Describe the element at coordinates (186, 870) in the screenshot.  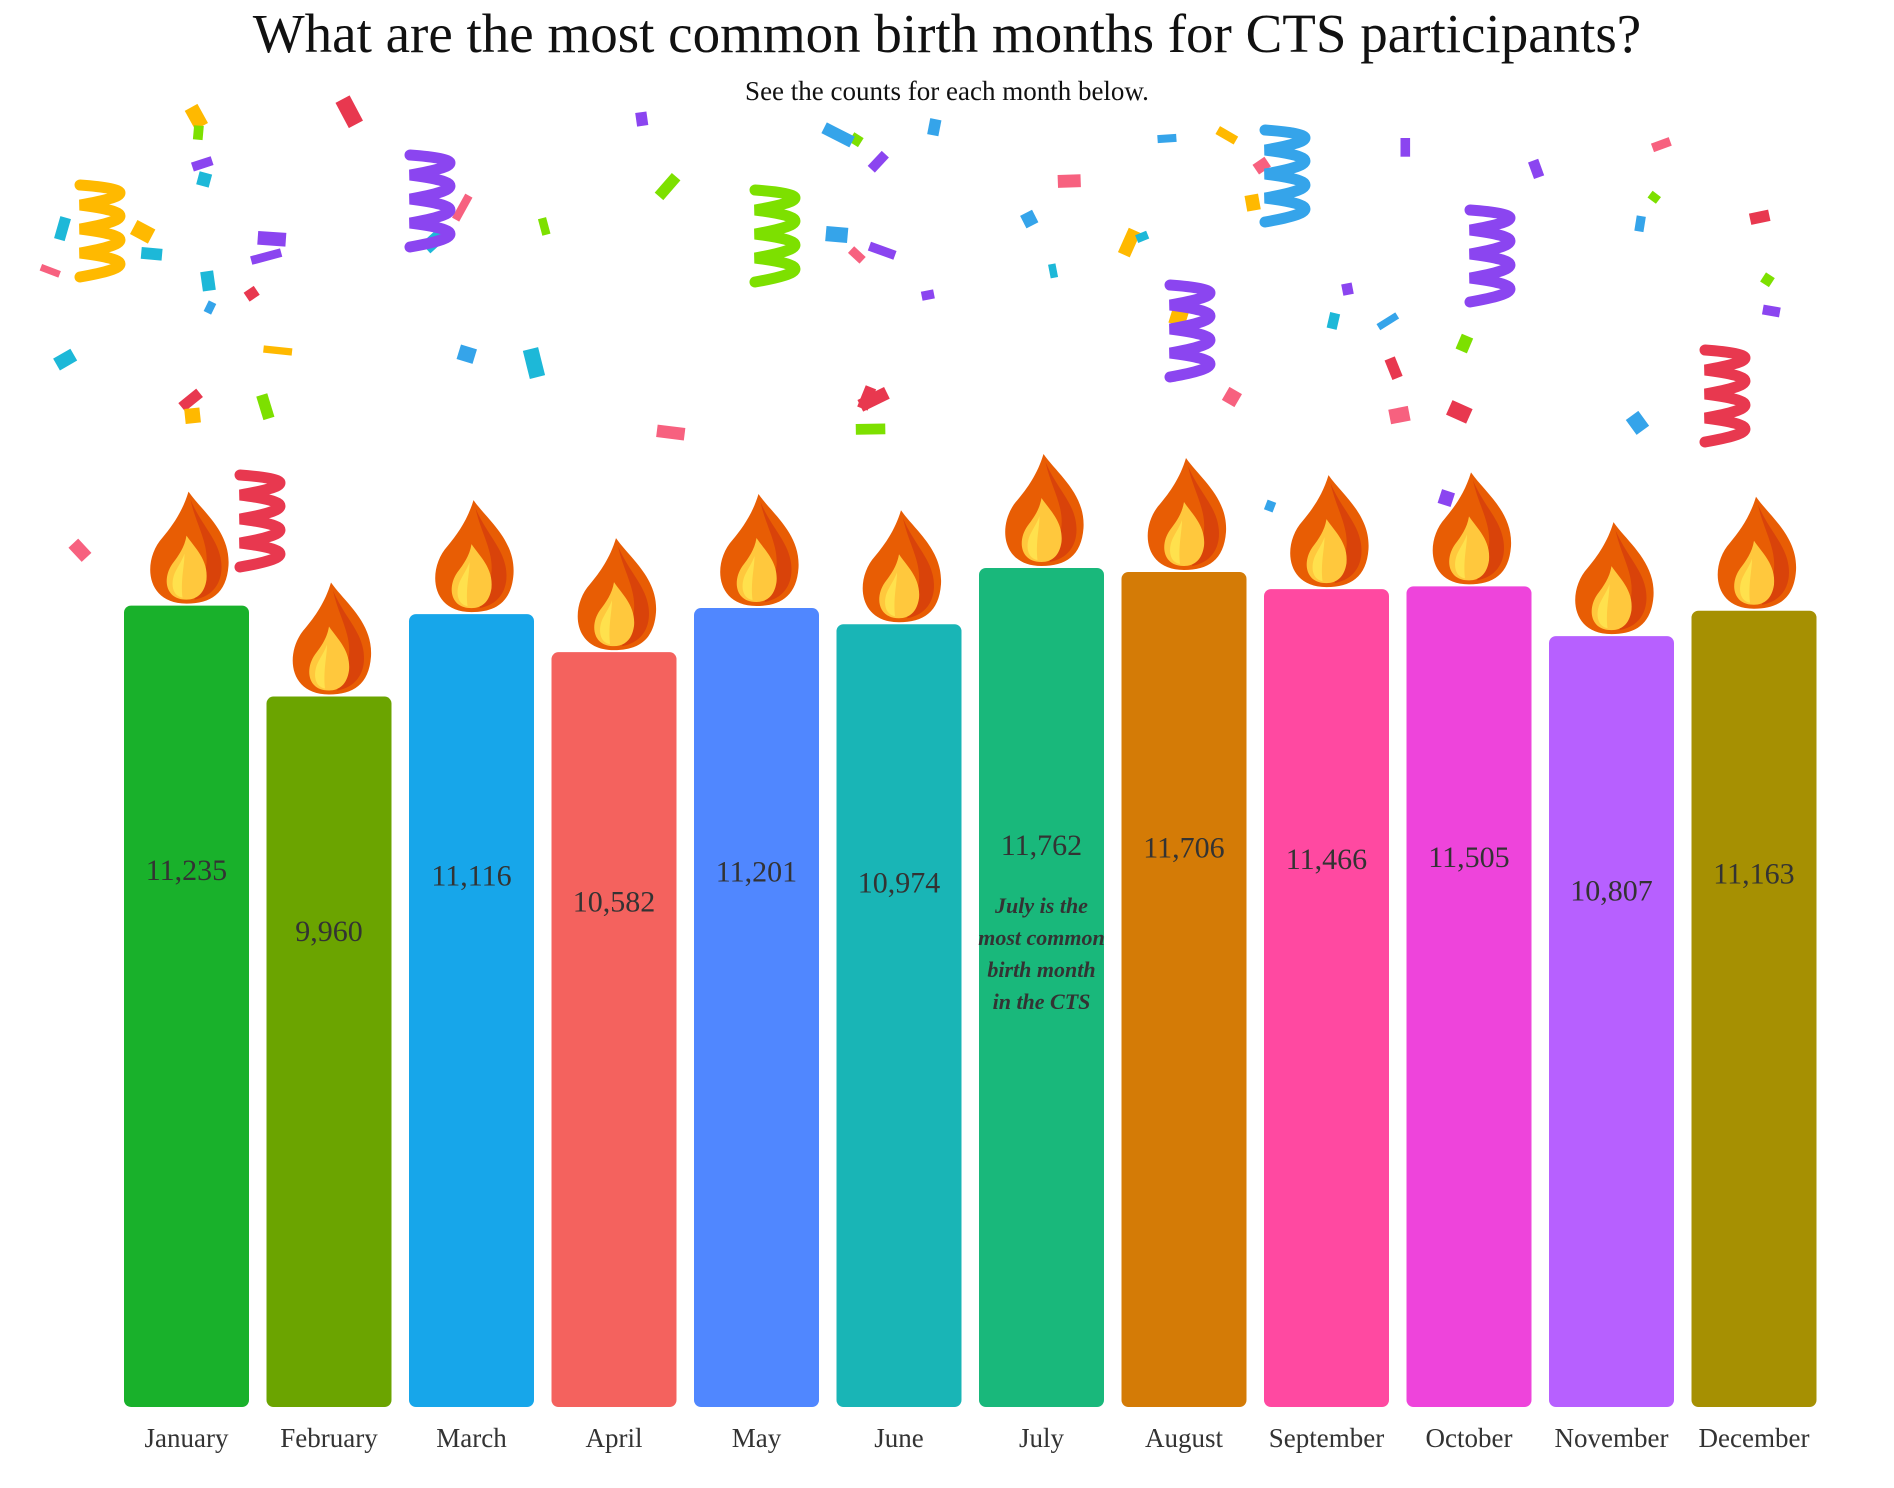
I see `value-label-january: 11,235` at that location.